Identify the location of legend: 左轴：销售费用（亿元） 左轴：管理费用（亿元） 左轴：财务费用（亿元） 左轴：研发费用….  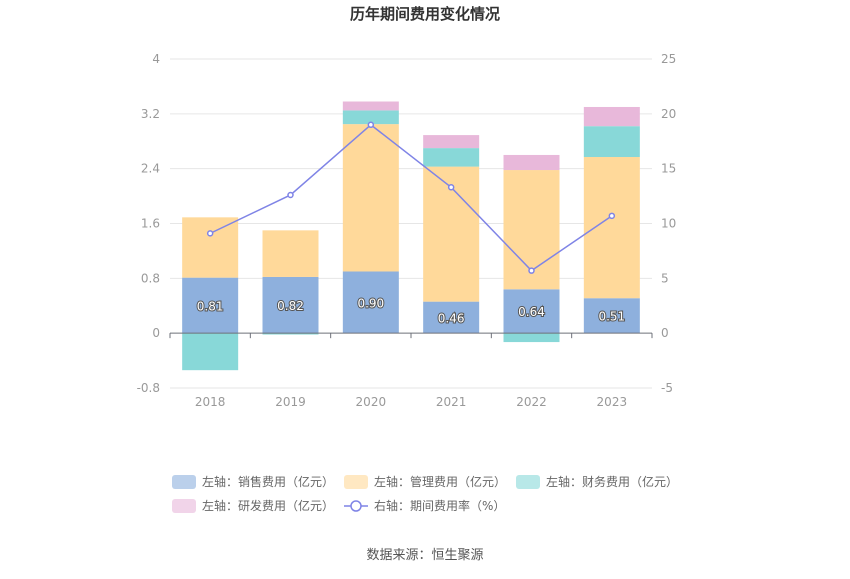
(425, 493).